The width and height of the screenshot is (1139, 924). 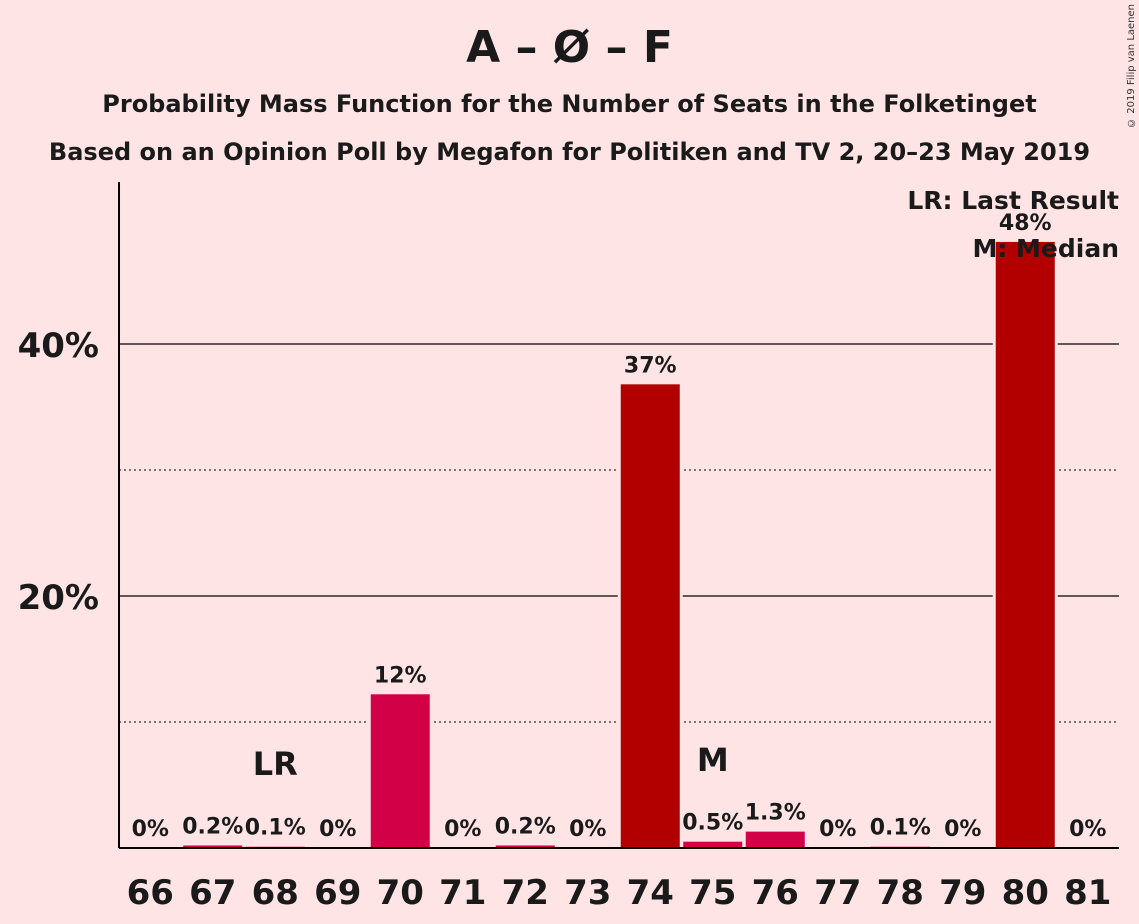 I want to click on data-label: 12%, so click(x=400, y=675).